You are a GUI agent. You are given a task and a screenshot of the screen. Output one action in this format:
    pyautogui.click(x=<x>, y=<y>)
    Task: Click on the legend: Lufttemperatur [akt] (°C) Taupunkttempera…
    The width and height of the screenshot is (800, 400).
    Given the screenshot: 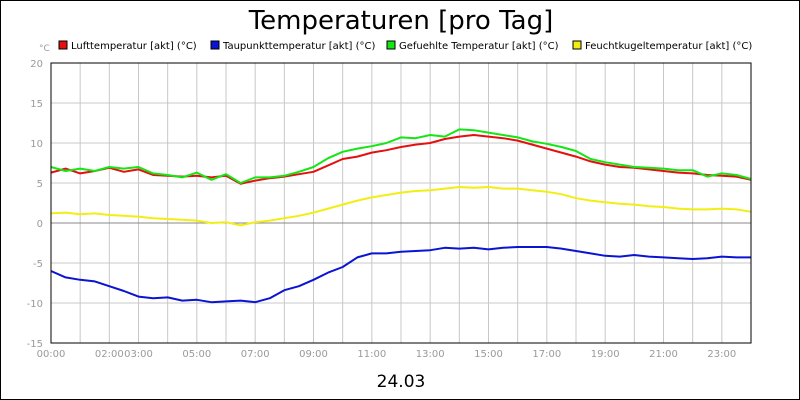 What is the action you would take?
    pyautogui.click(x=405, y=46)
    